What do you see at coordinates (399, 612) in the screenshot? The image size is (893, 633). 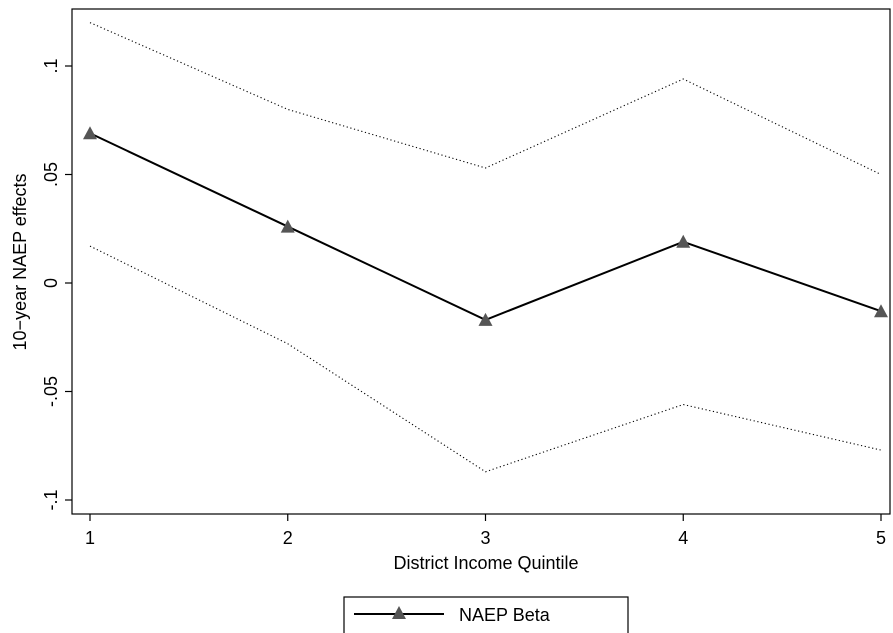 I see `legend-triangle-marker` at bounding box center [399, 612].